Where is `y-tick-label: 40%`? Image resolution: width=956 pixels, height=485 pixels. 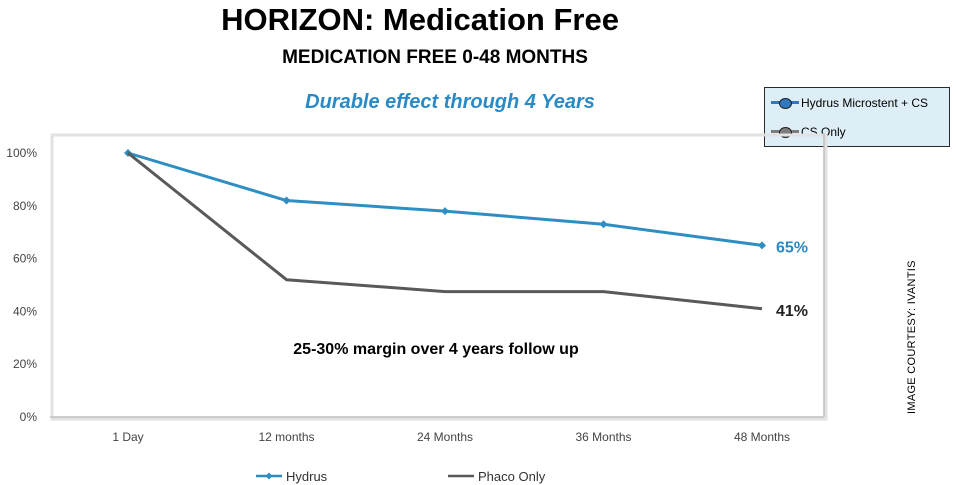
y-tick-label: 40% is located at coordinates (25, 311).